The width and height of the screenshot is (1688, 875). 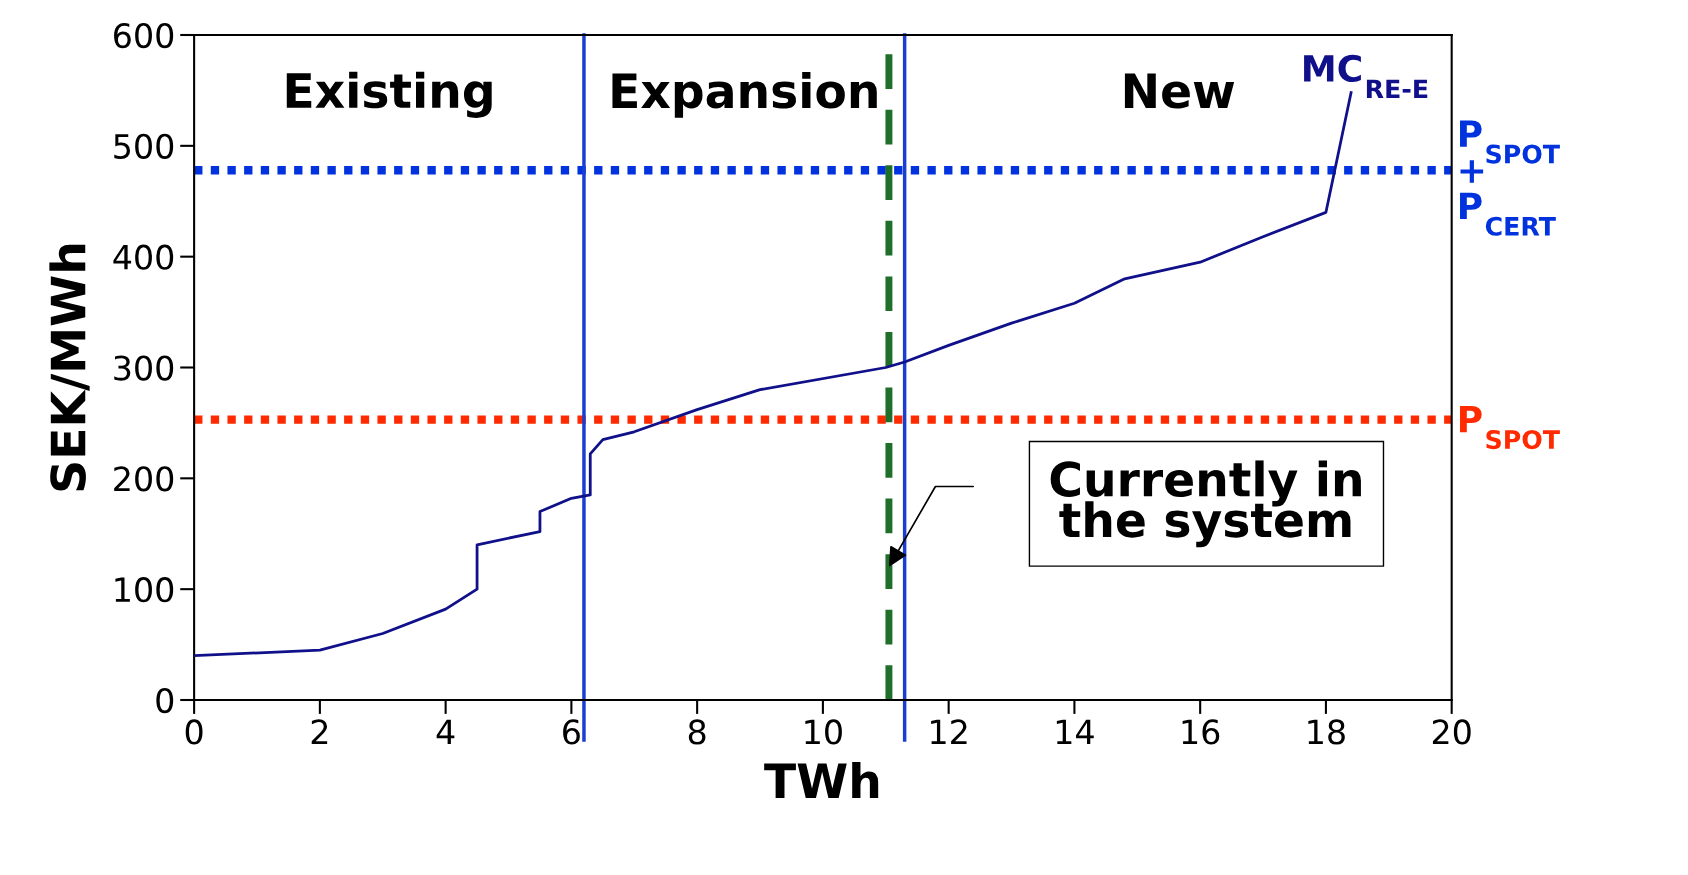 What do you see at coordinates (571, 732) in the screenshot?
I see `x-tick-label: 6` at bounding box center [571, 732].